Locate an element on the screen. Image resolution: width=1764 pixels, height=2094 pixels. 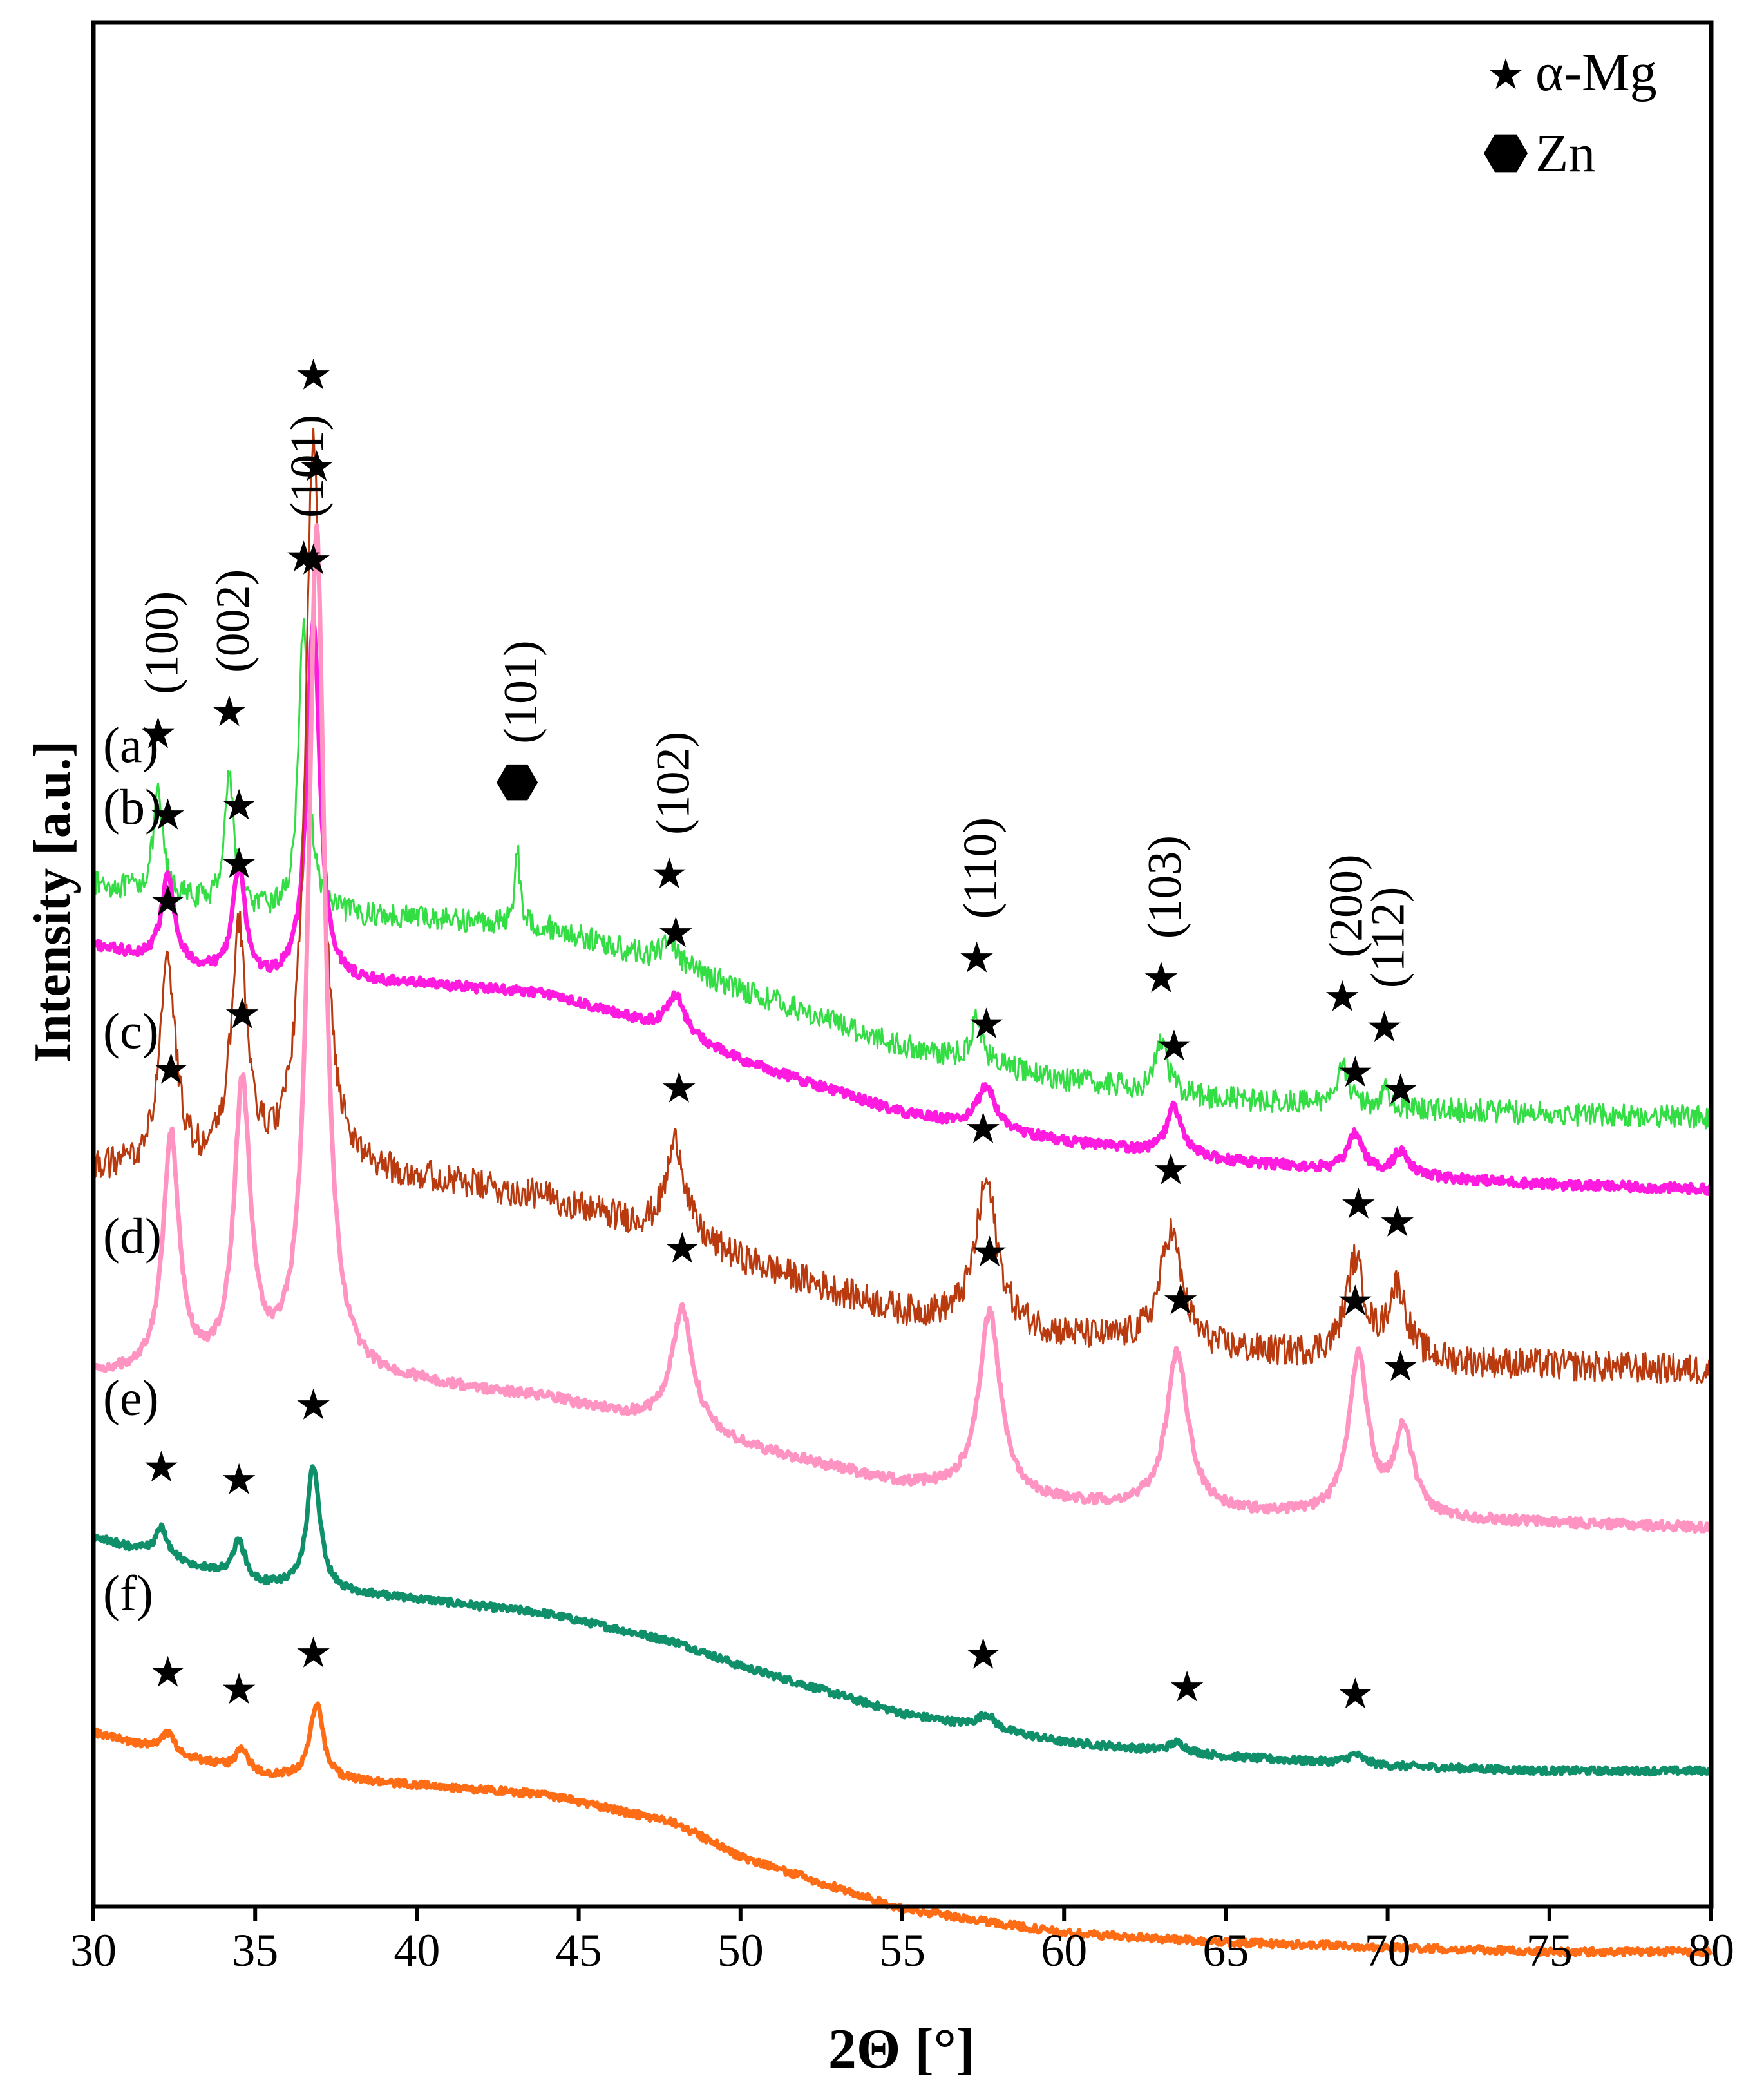
x-tick-label: 55 is located at coordinates (902, 1950).